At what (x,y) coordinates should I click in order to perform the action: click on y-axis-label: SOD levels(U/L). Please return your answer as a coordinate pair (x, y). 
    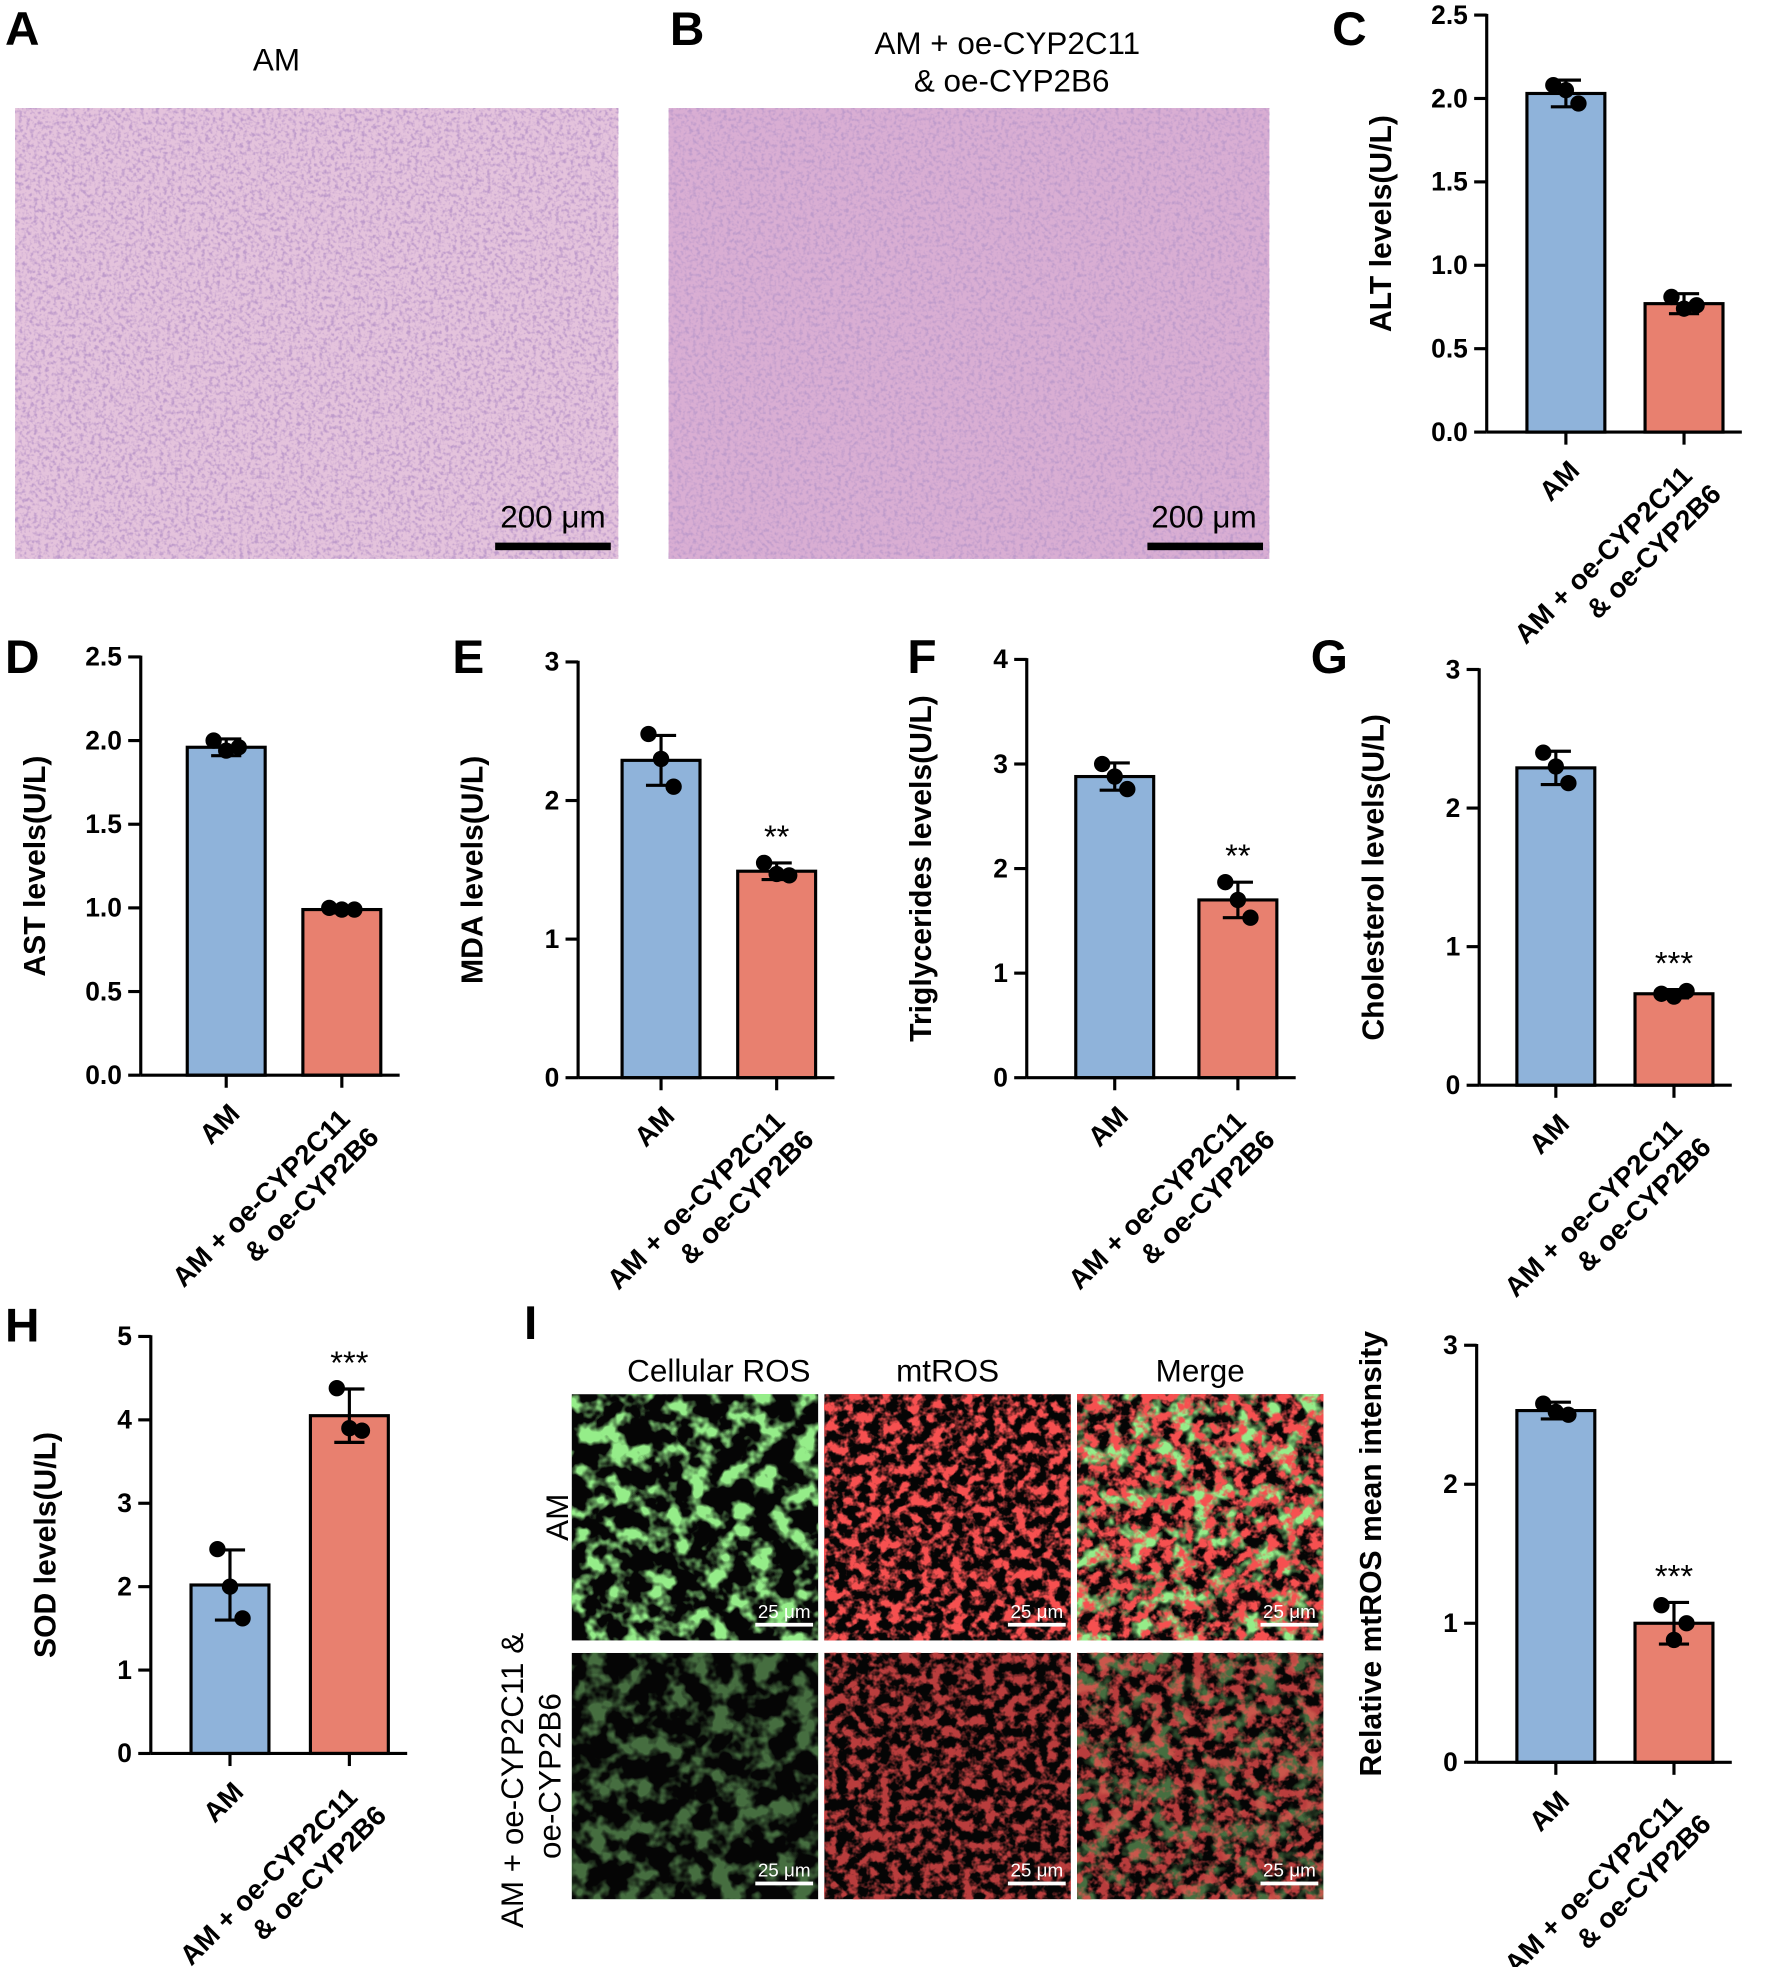
    Looking at the image, I should click on (45, 1545).